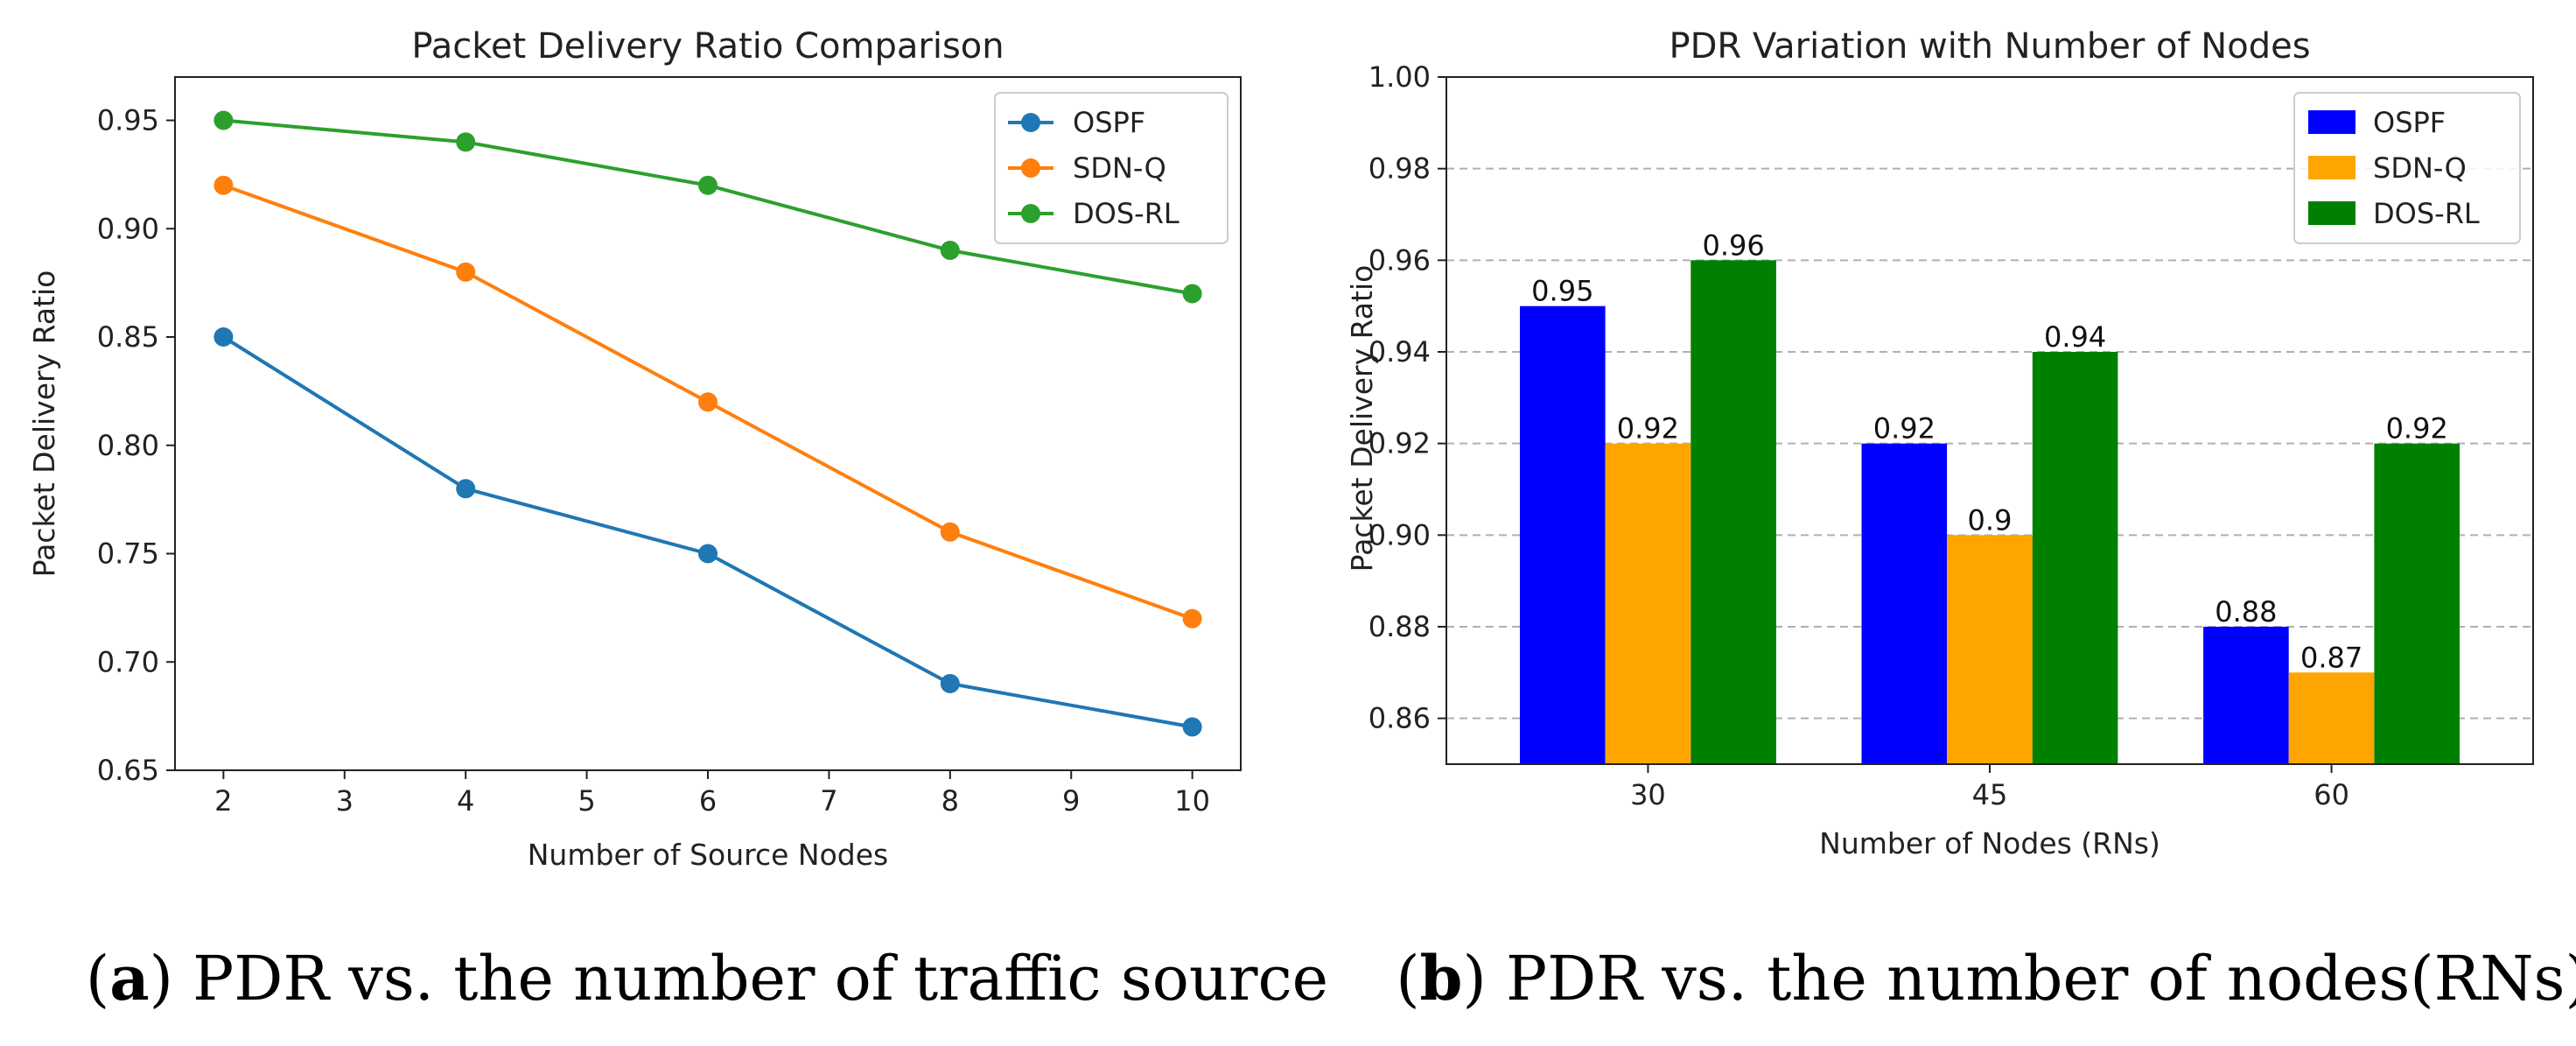 The image size is (2576, 1046). Describe the element at coordinates (708, 801) in the screenshot. I see `x-tick-label: 6` at that location.